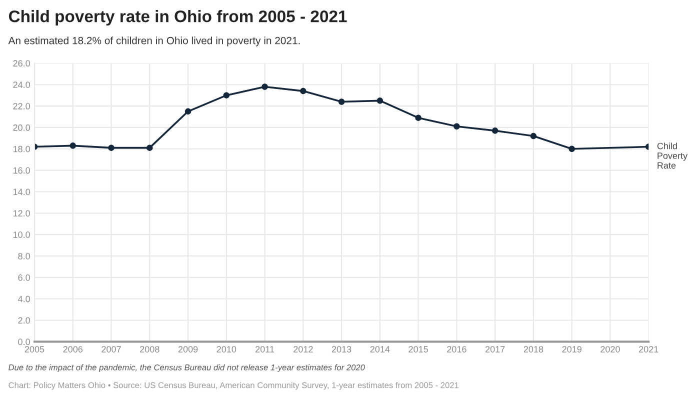 The image size is (690, 395). What do you see at coordinates (233, 386) in the screenshot?
I see `text: Chart: Policy Matters Ohio • Source: US Census Bureau, American Community Survey, 1-year estimates from 2005 - 2021` at bounding box center [233, 386].